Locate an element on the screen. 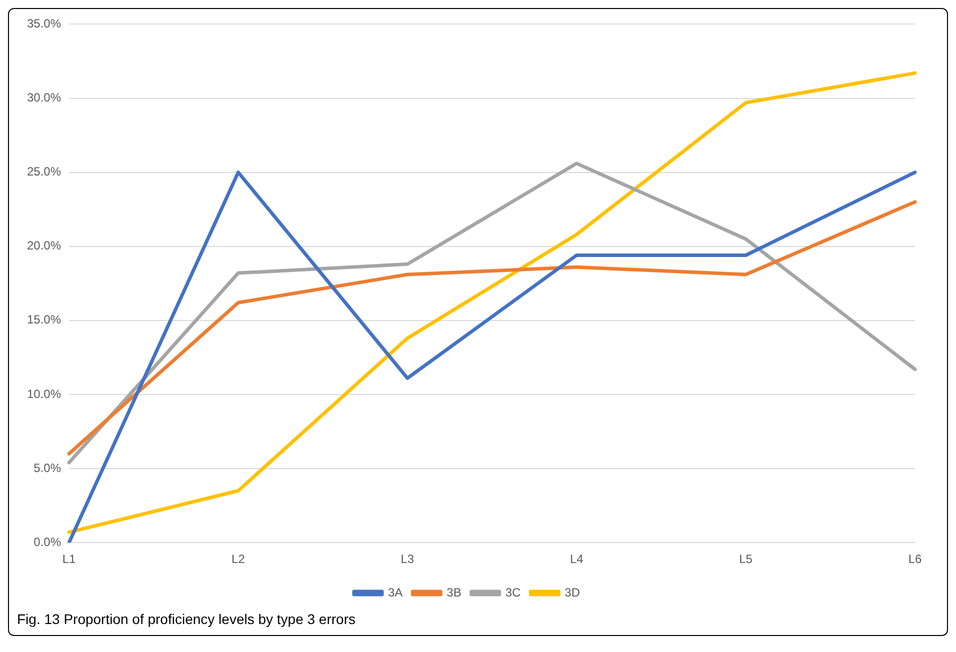 This screenshot has width=956, height=652. x-tick-label: L2 is located at coordinates (239, 559).